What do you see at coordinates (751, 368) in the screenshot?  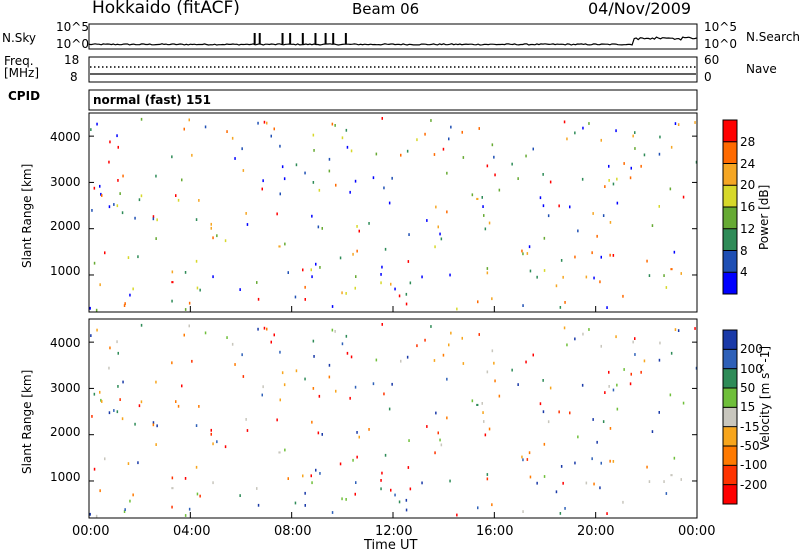 I see `velocity-colorbar-tick-label: 100` at bounding box center [751, 368].